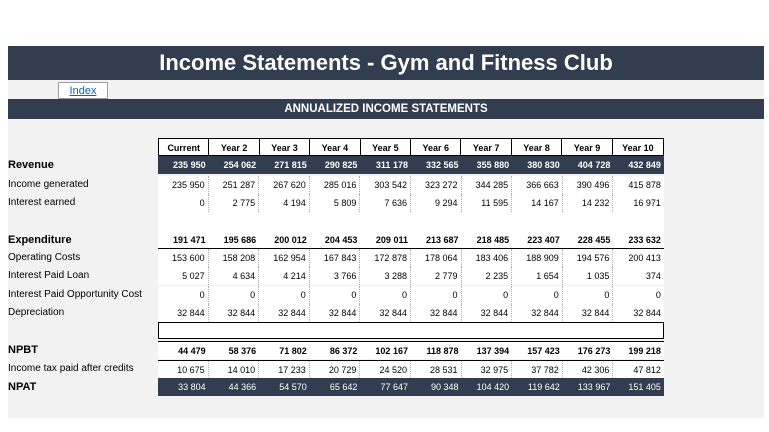 The width and height of the screenshot is (769, 432). What do you see at coordinates (234, 369) in the screenshot?
I see `table-cell: 14 010` at bounding box center [234, 369].